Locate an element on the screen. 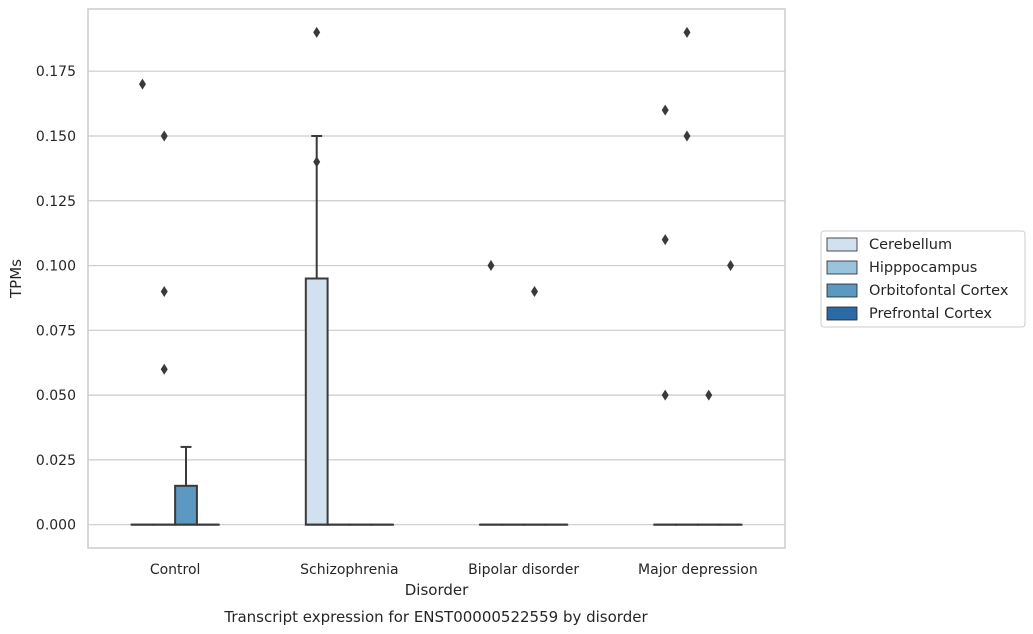 Image resolution: width=1033 pixels, height=634 pixels. legend-label: Hipppocampus is located at coordinates (923, 268).